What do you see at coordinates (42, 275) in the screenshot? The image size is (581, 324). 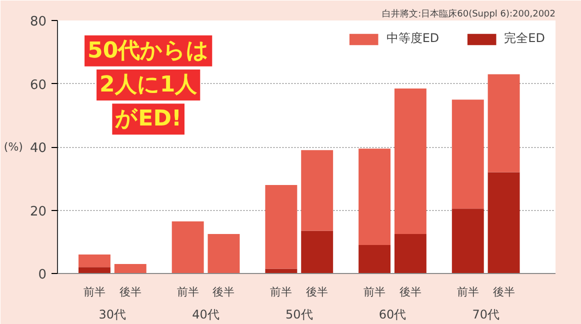 I see `y-tick-label: 0` at bounding box center [42, 275].